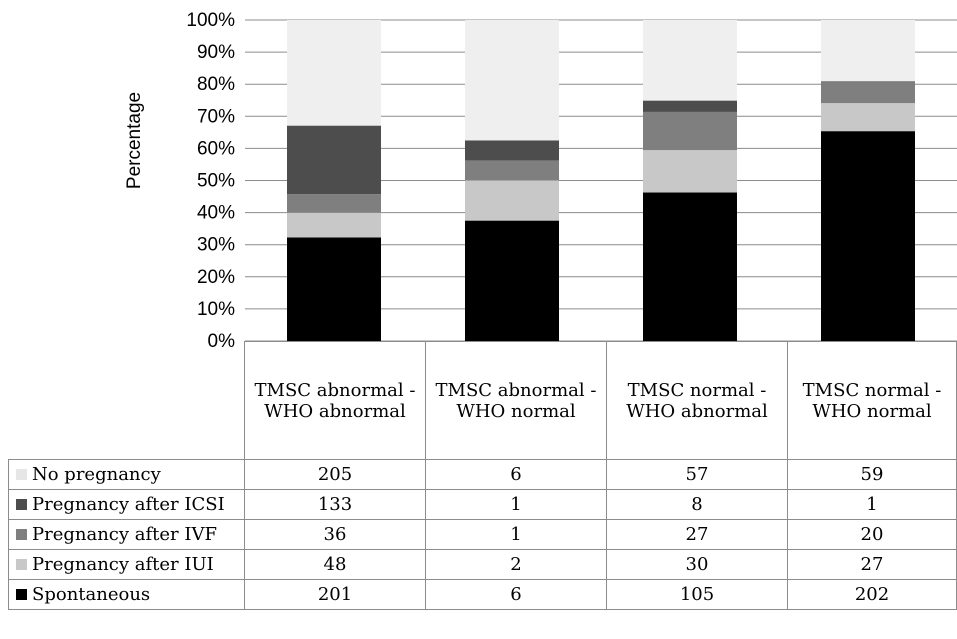 This screenshot has width=957, height=639. Describe the element at coordinates (697, 400) in the screenshot. I see `category-header: TMSC normal - WHO abnormal` at that location.